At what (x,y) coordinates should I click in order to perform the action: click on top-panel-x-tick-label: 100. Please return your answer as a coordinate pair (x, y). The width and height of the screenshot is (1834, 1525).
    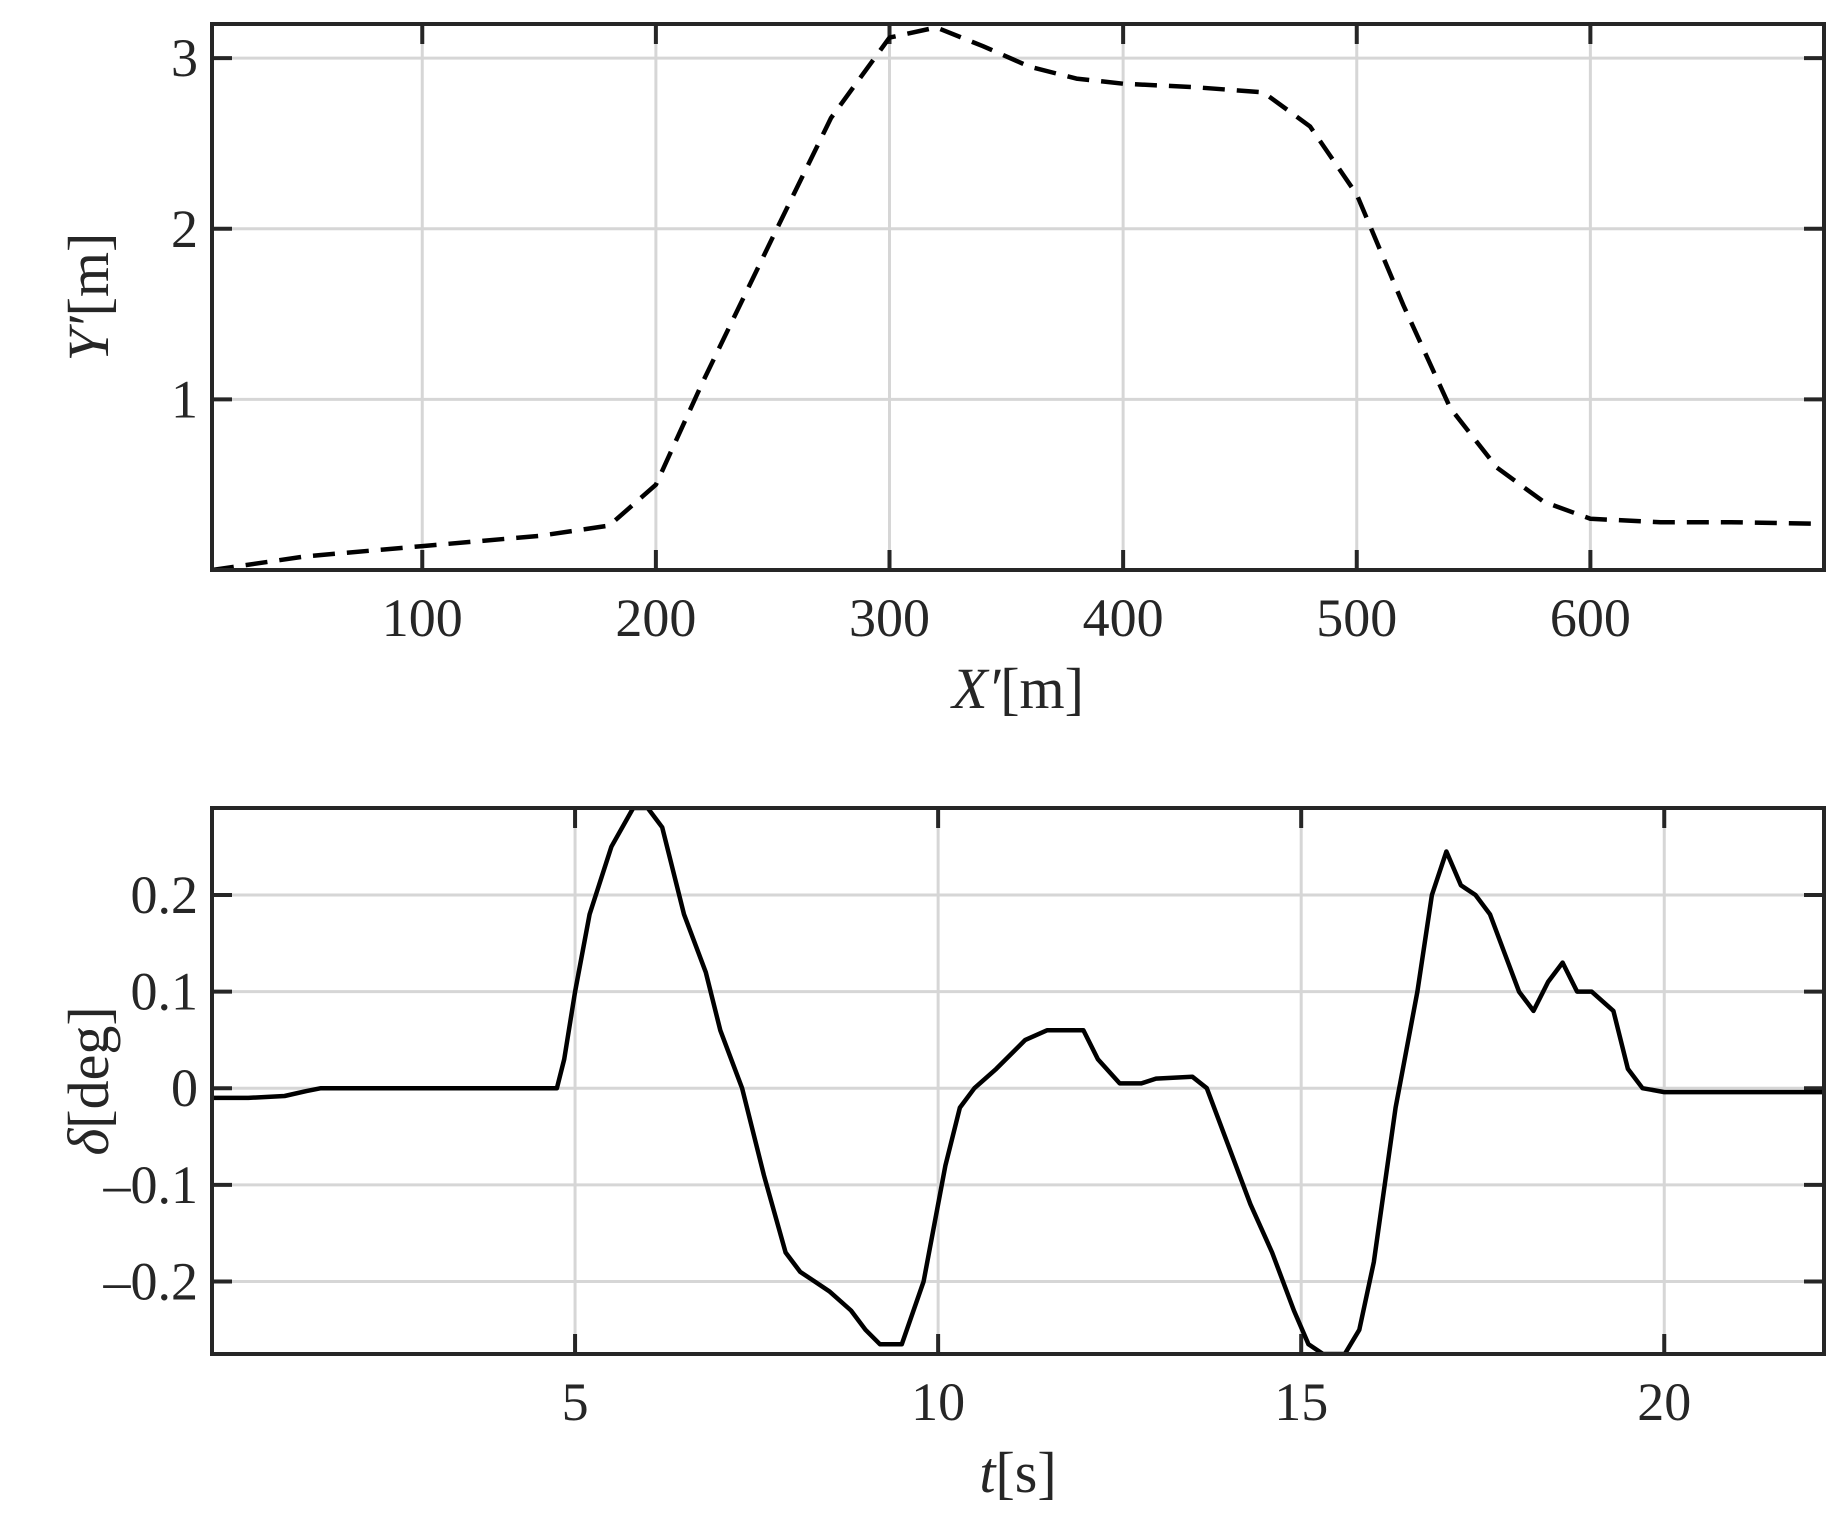
    Looking at the image, I should click on (422, 618).